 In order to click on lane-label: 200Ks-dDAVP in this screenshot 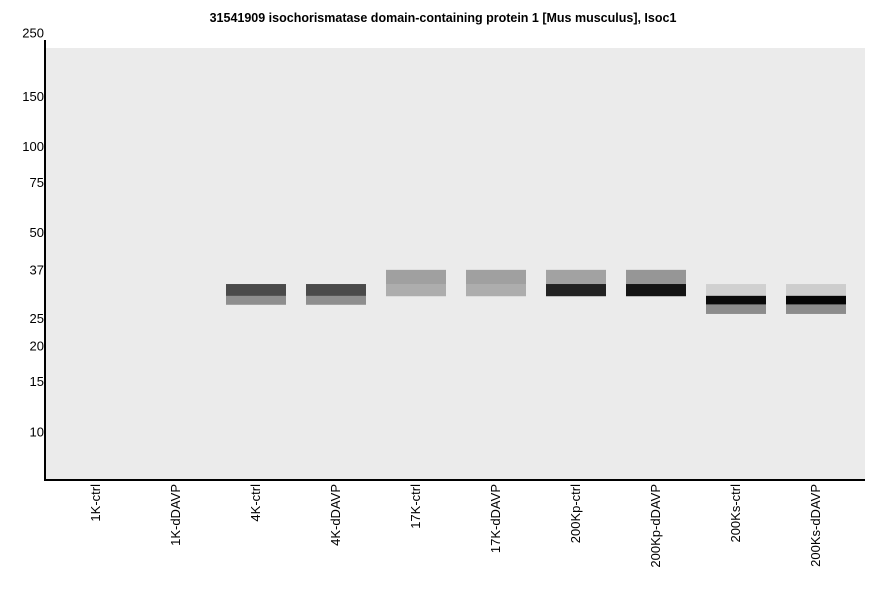, I will do `click(815, 525)`.